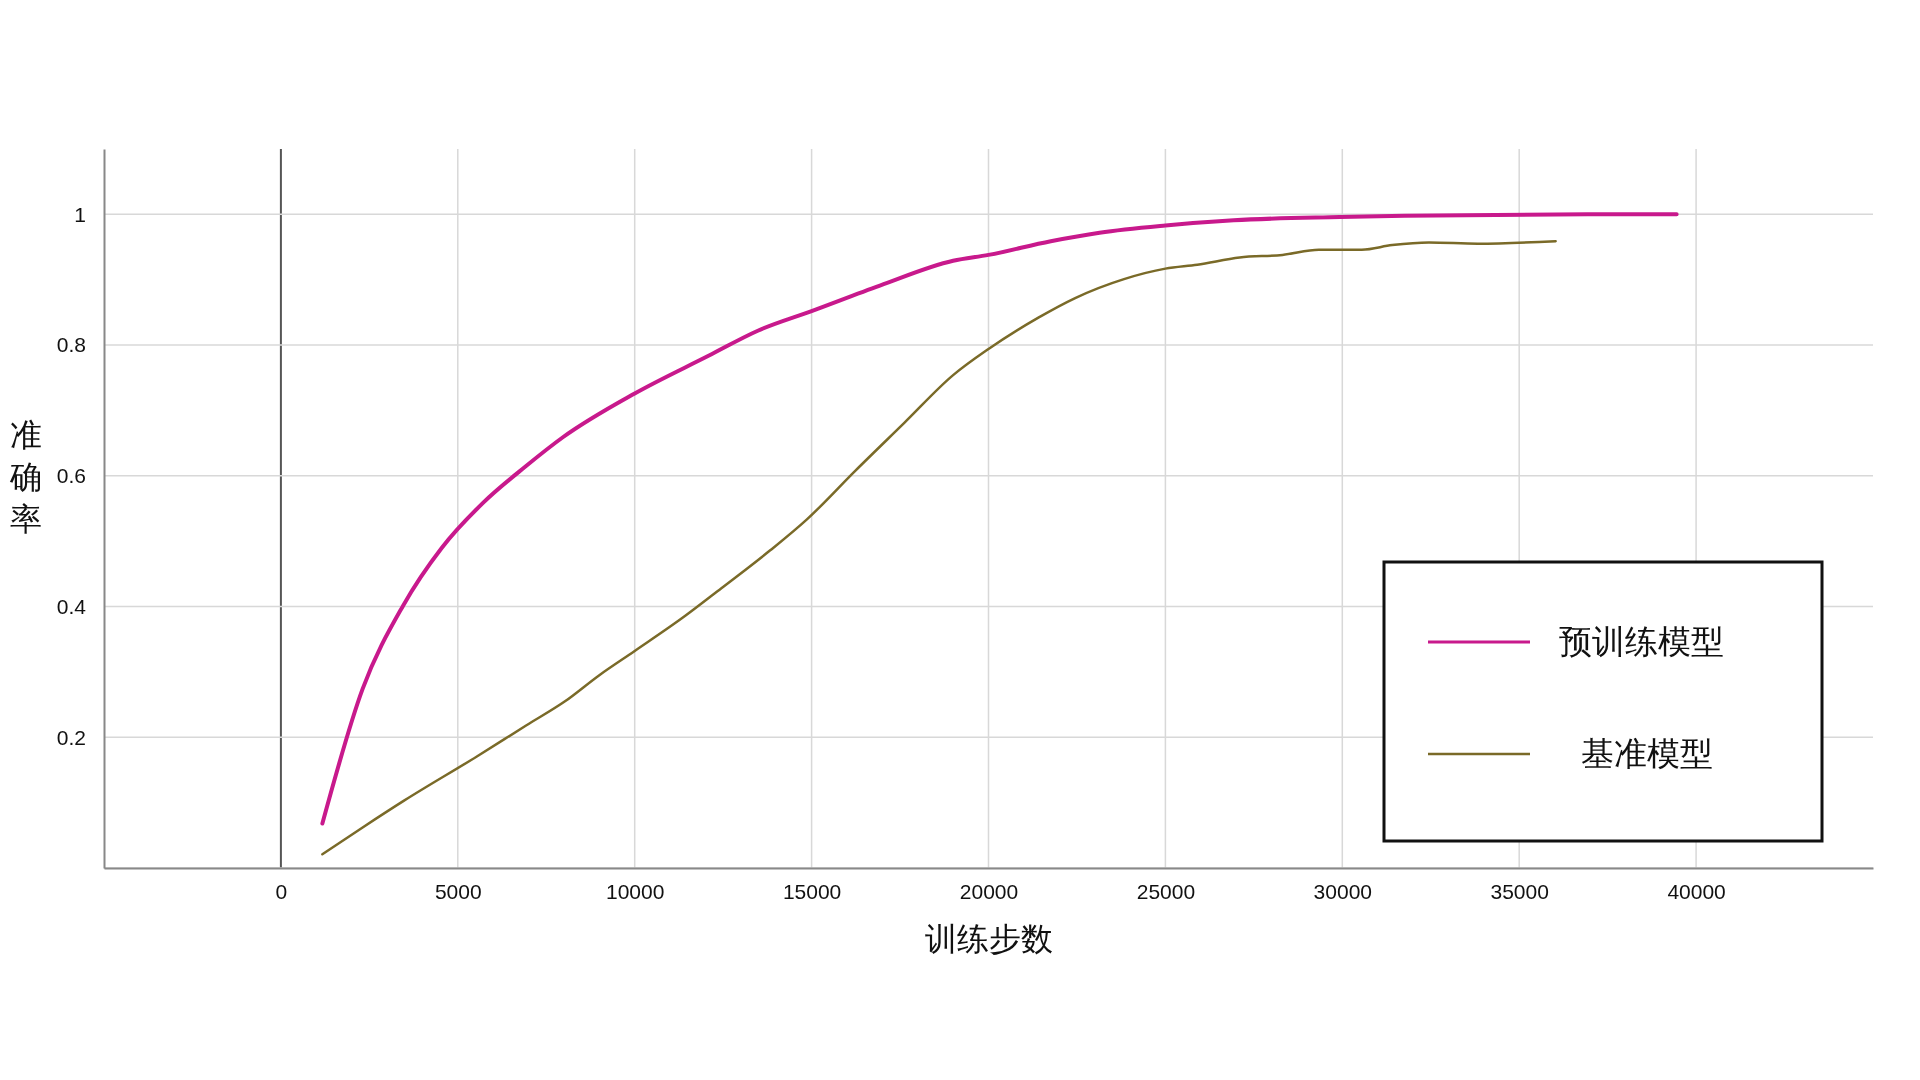 The height and width of the screenshot is (1080, 1920). Describe the element at coordinates (71, 606) in the screenshot. I see `y-tick-label: 0.4` at that location.